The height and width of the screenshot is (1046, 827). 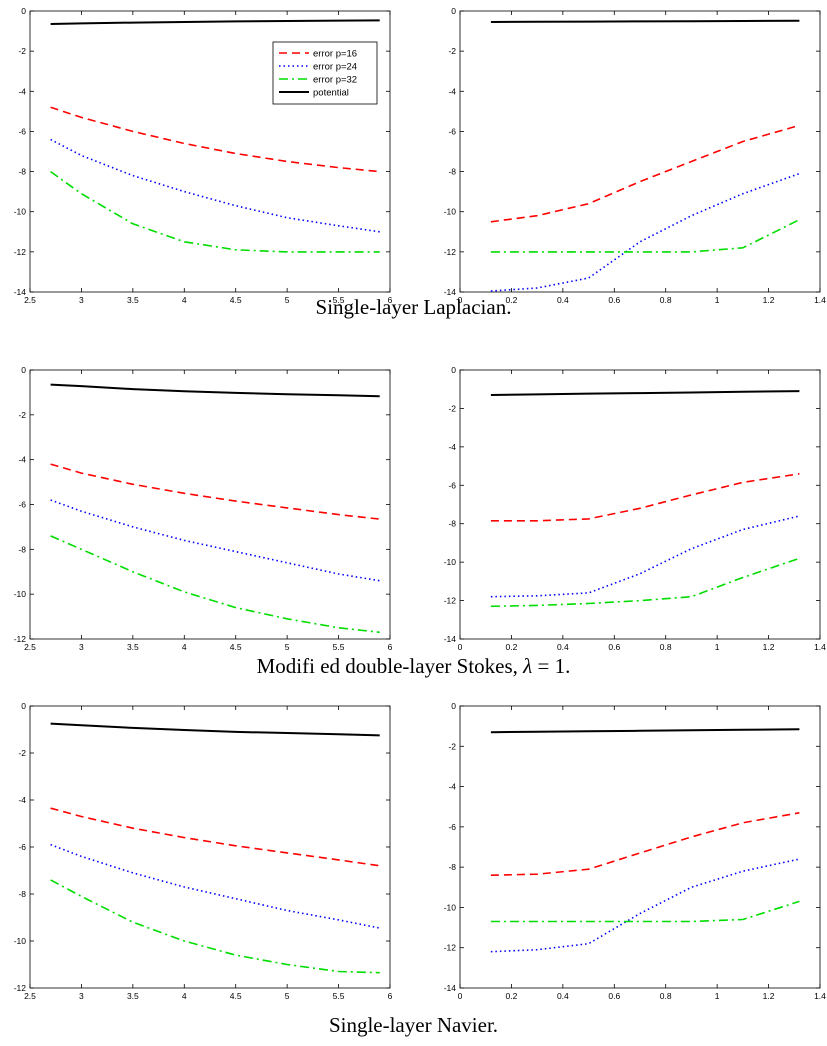 I want to click on x-tick-label: 5, so click(x=287, y=647).